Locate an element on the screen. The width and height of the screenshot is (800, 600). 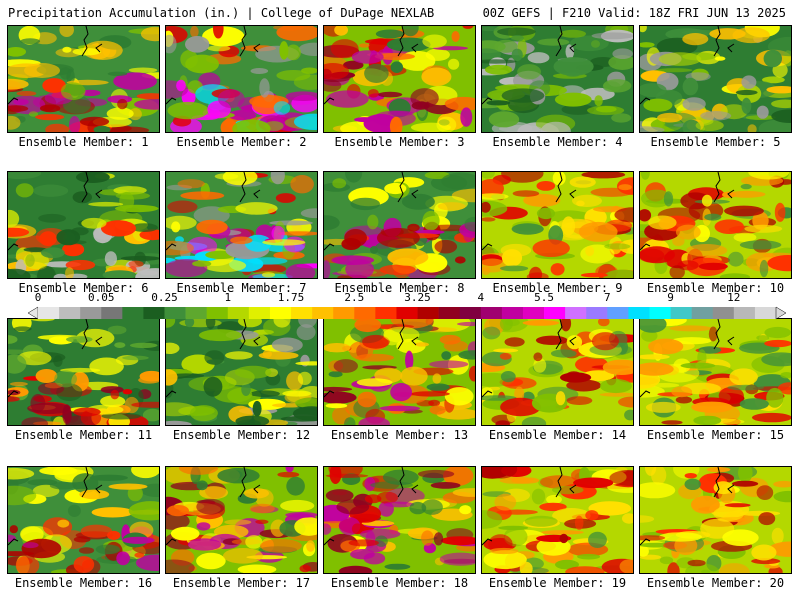
colorbar-tick-label: 4 is located at coordinates (481, 297).